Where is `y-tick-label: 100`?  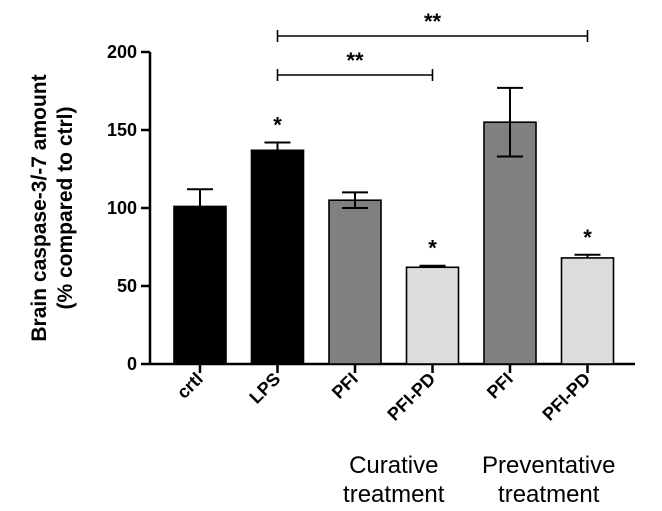 y-tick-label: 100 is located at coordinates (122, 208).